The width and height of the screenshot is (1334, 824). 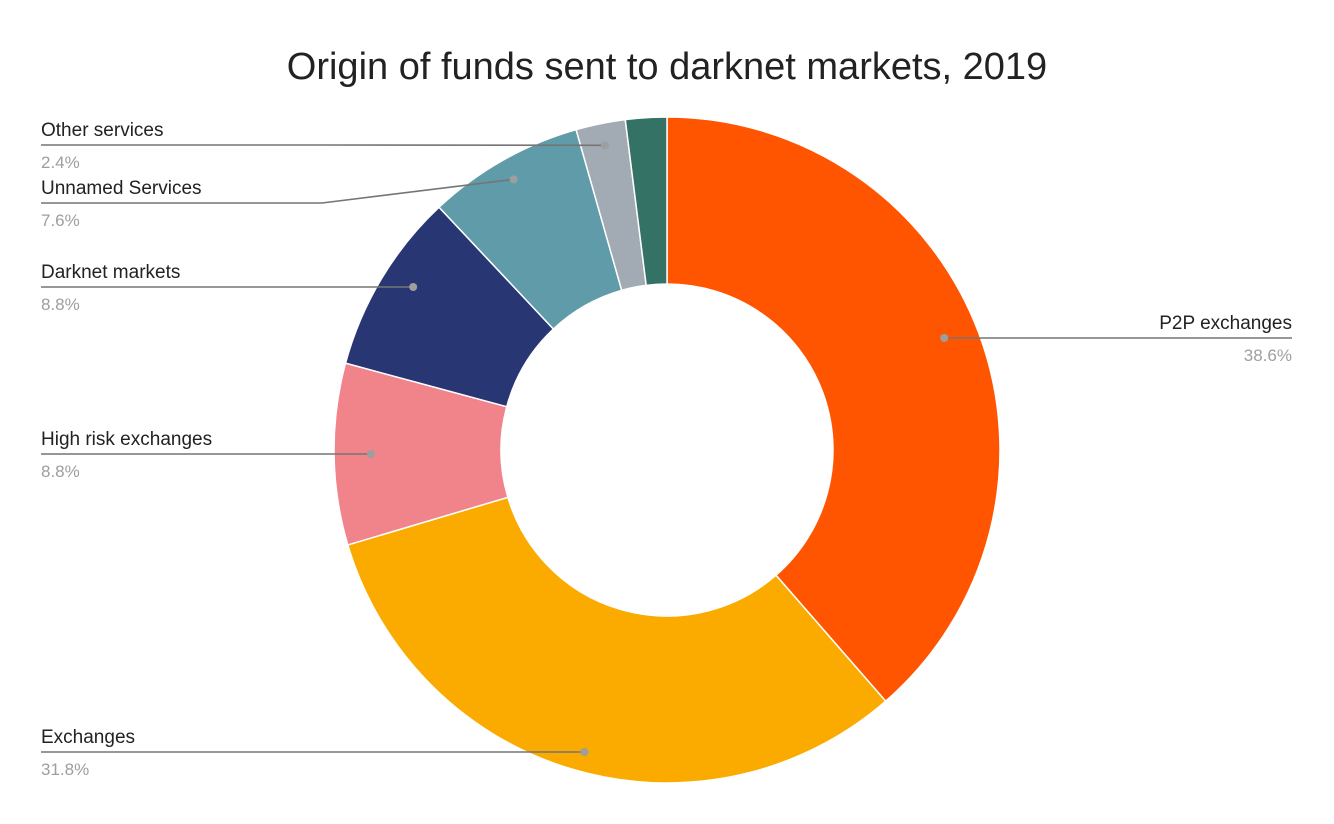 I want to click on label-value-darknet-markets: 8.8%, so click(x=60, y=304).